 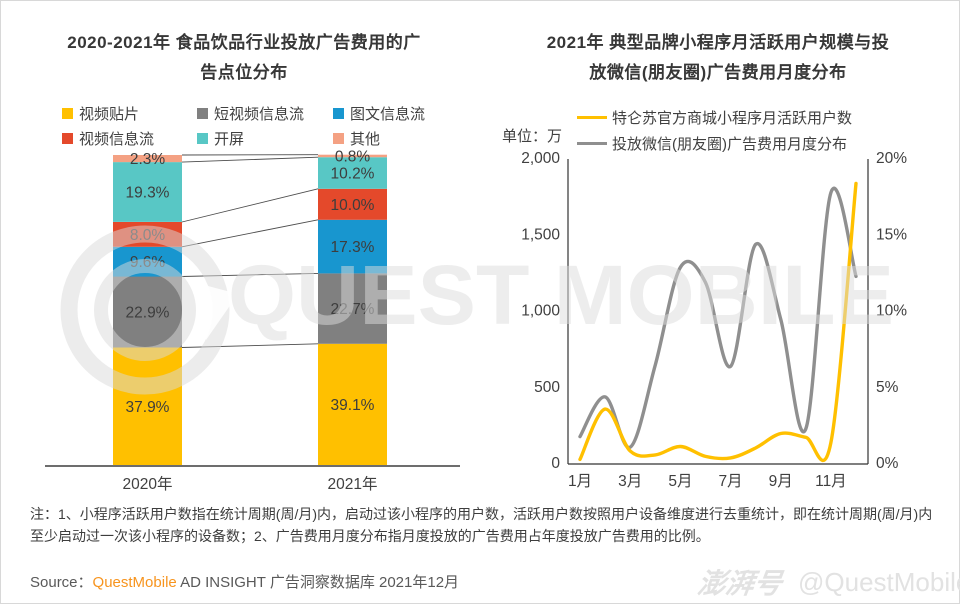 I want to click on line-chart-legend: 特仑苏官方商城小程序月活跃用户数 投放微信(朋友圈)广告费用月度分布, so click(x=714, y=130).